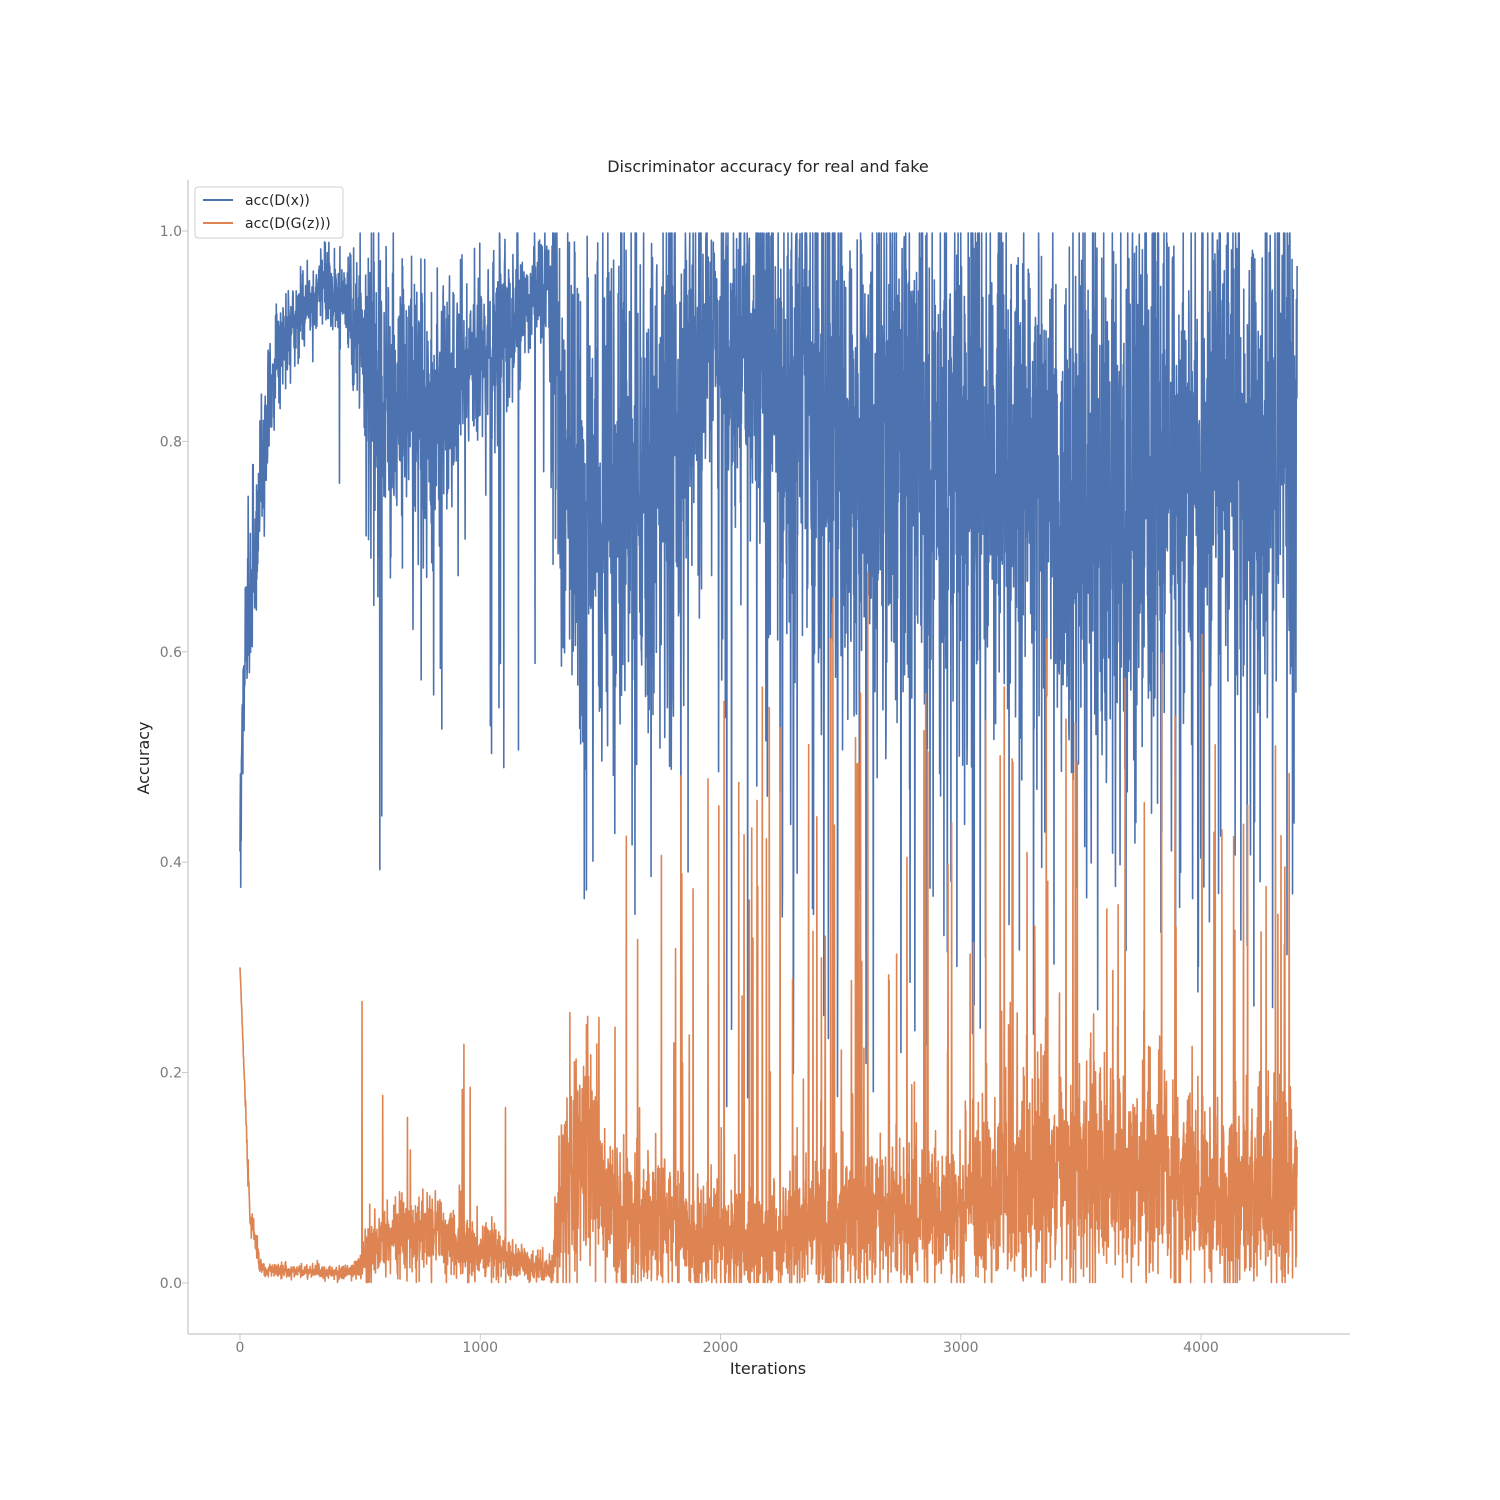  I want to click on x-tick-label: 1000, so click(480, 1348).